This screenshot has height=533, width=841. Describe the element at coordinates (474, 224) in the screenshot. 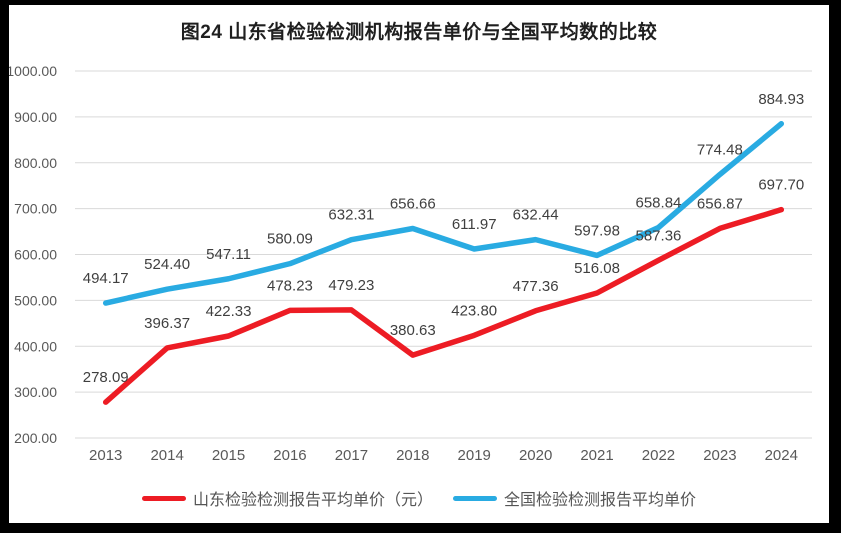

I see `data-label-national: 611.97` at that location.